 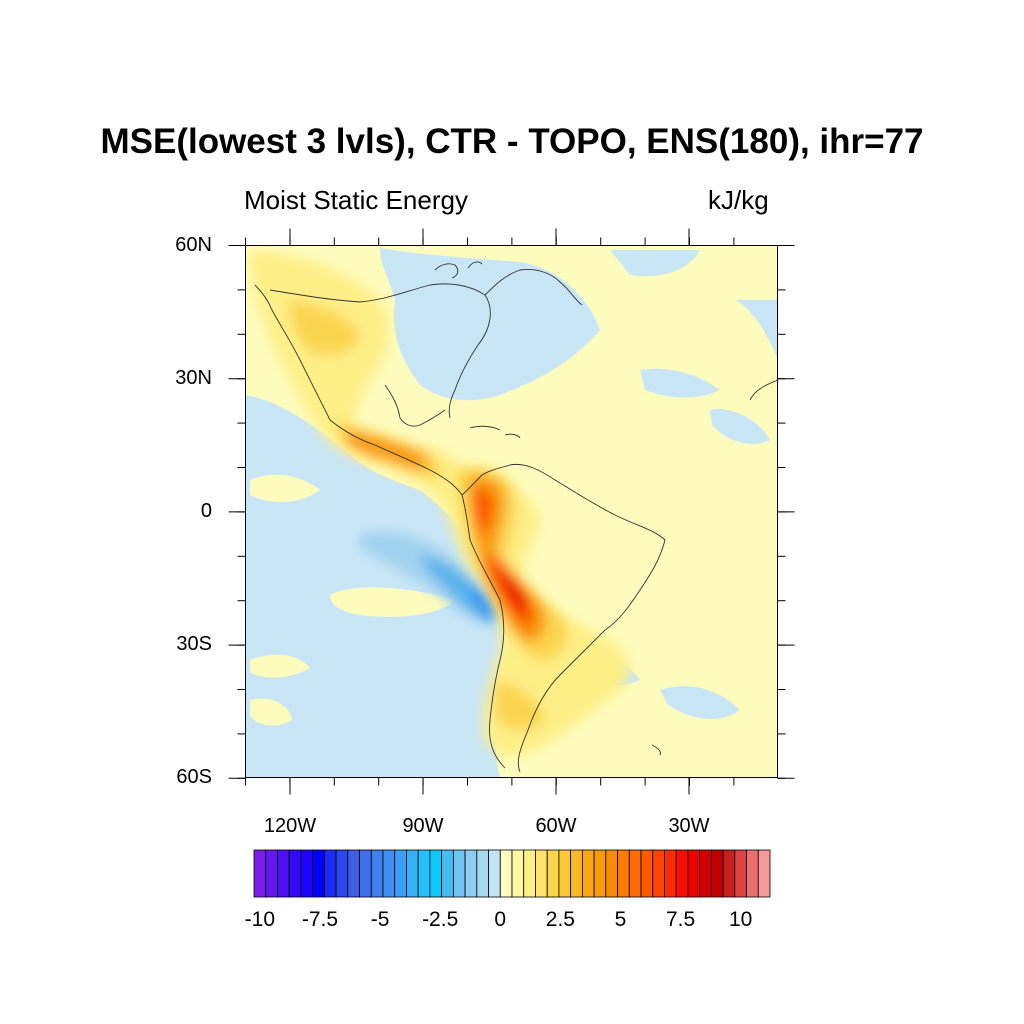 What do you see at coordinates (440, 919) in the screenshot?
I see `colorbar-tick-label: -2.5` at bounding box center [440, 919].